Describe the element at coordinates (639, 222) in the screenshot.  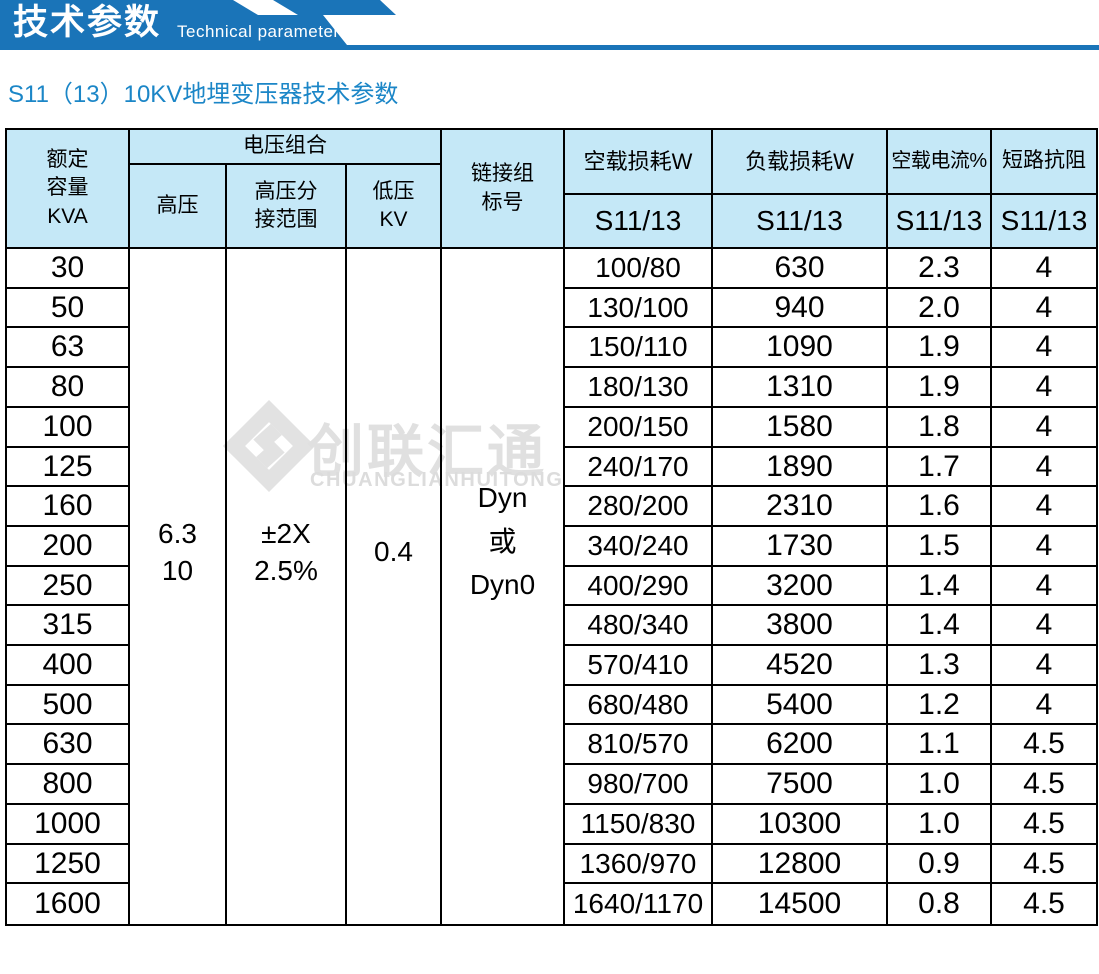
I see `header-sub-no-load-loss: S11/13` at that location.